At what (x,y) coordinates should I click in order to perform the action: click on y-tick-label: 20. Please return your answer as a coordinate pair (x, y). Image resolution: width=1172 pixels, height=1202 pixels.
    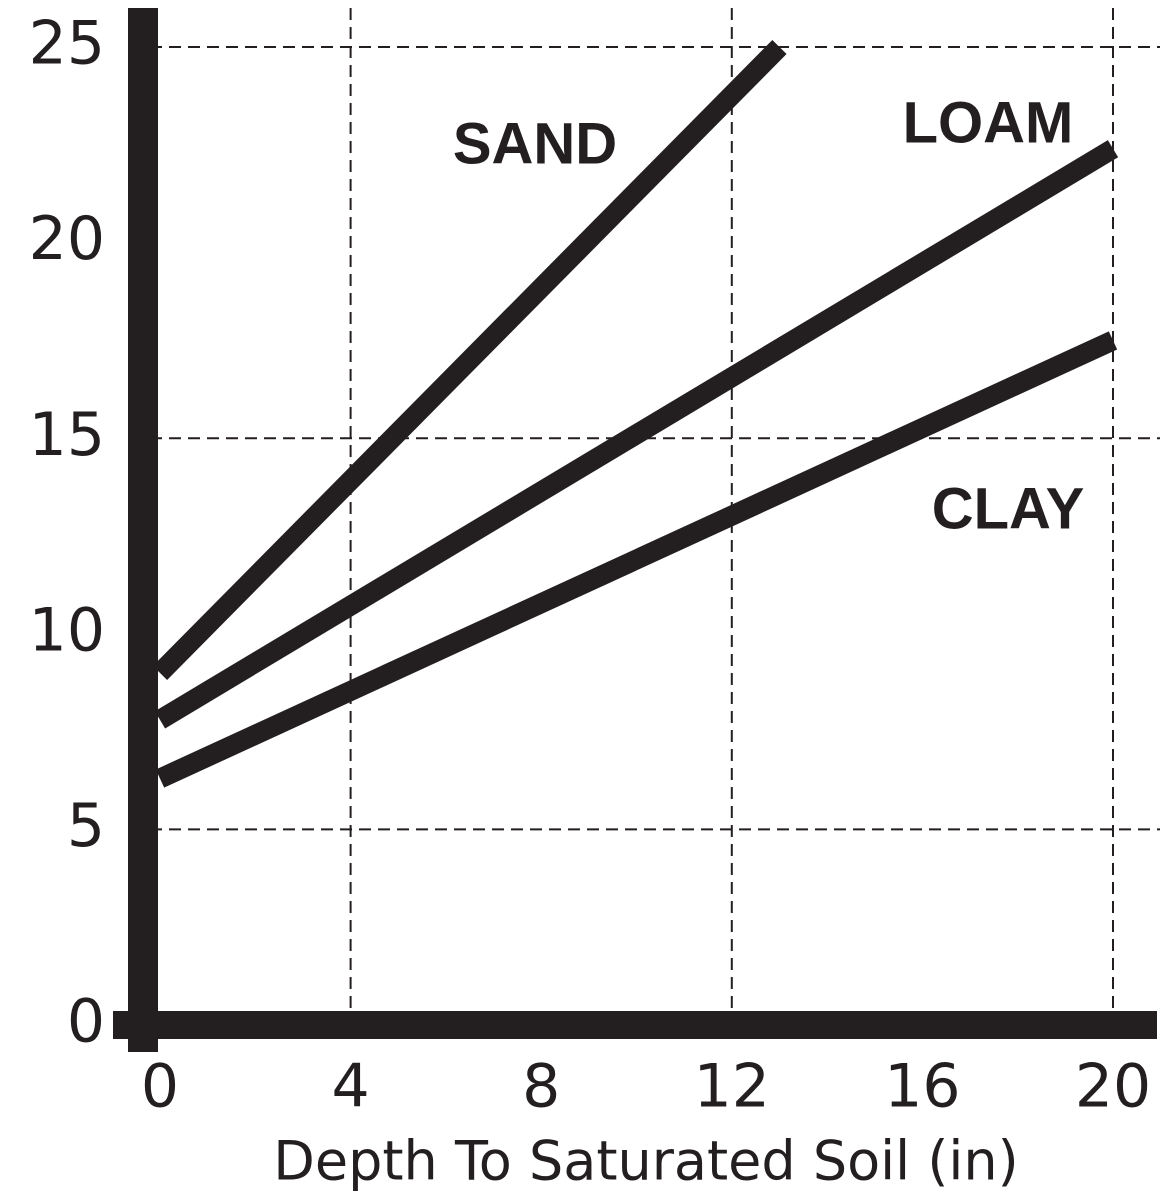
    Looking at the image, I should click on (67, 239).